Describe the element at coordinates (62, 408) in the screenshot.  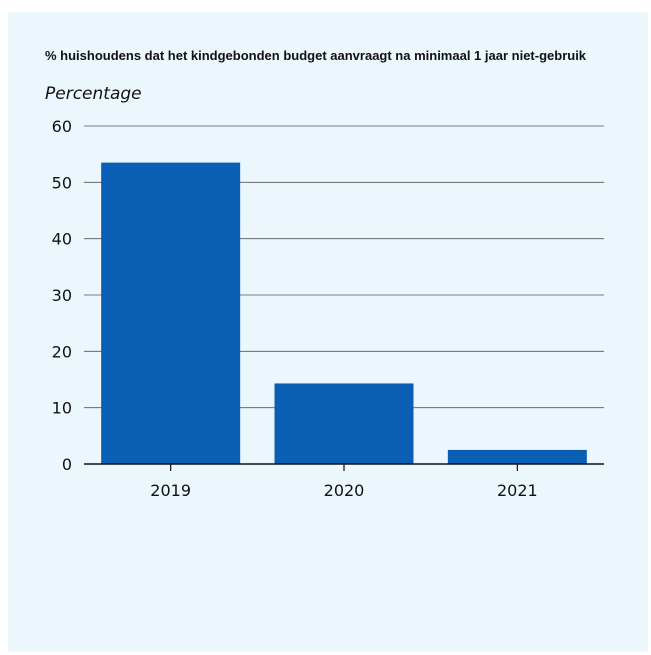
I see `y-tick-label: 10` at that location.